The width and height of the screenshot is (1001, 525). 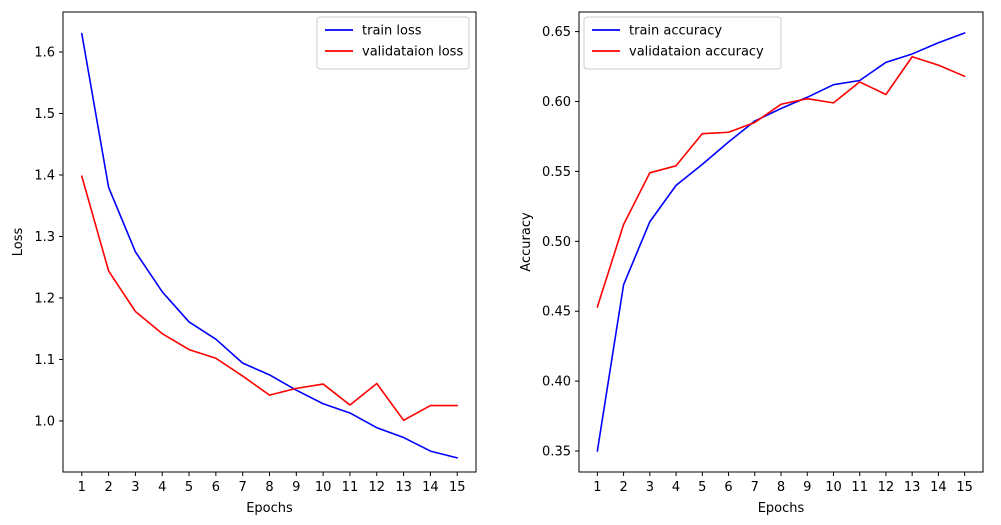 I want to click on y-axis-label: Accuracy, so click(x=526, y=242).